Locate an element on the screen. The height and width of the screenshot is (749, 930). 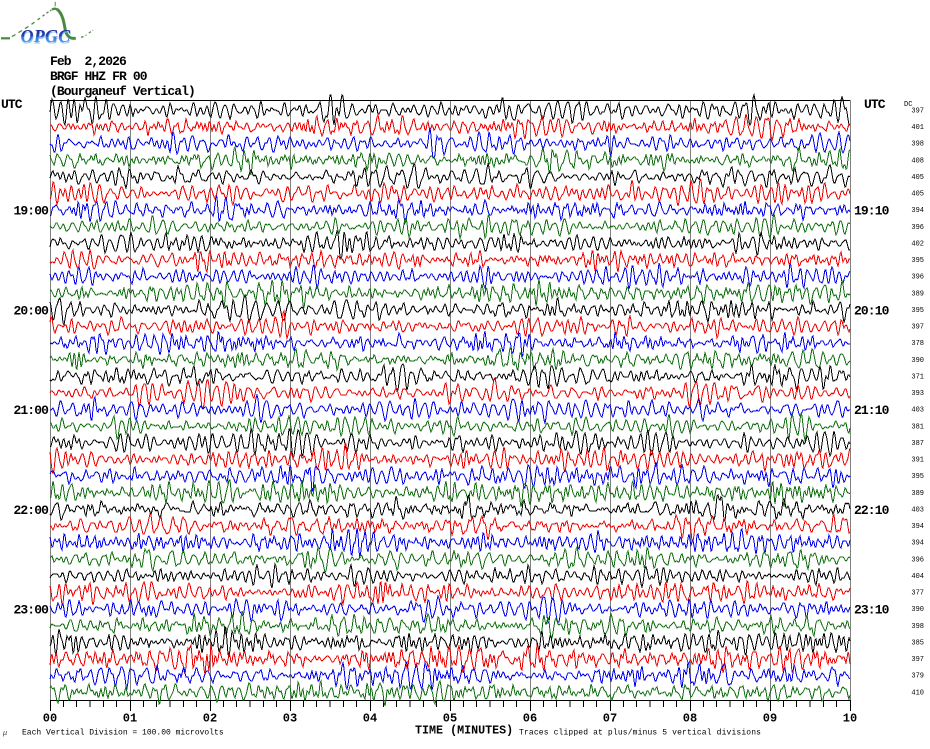
svg-text: 379 is located at coordinates (917, 677).